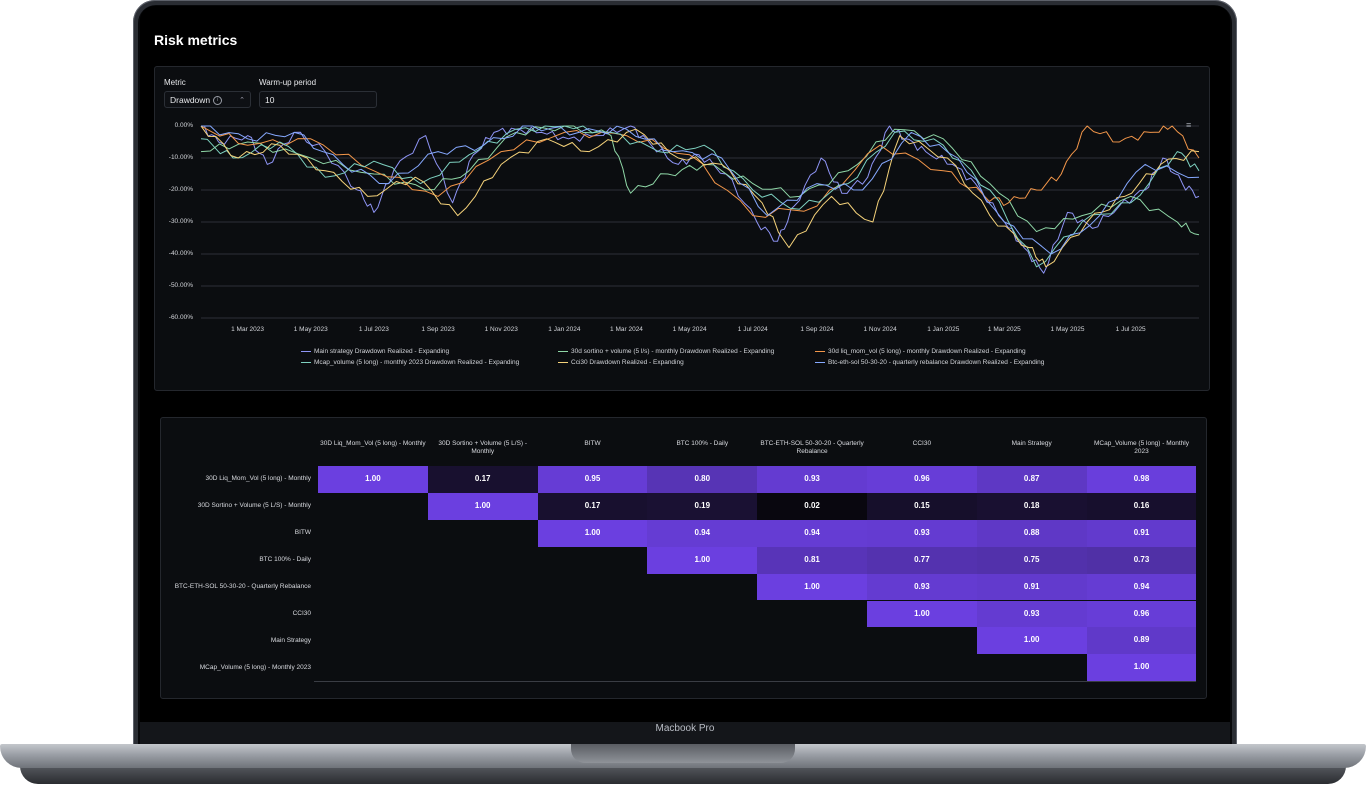  I want to click on x-tick-label: 1 Mar 2023, so click(248, 329).